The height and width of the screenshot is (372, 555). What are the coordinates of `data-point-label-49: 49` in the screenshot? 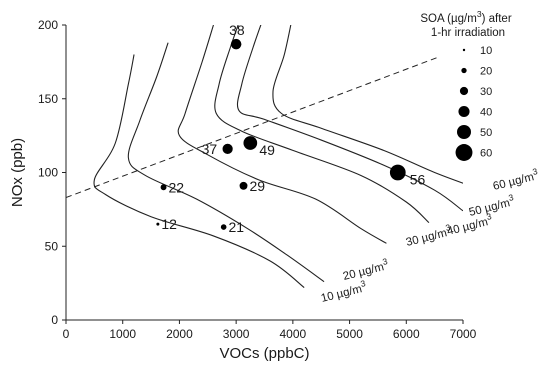 It's located at (267, 150).